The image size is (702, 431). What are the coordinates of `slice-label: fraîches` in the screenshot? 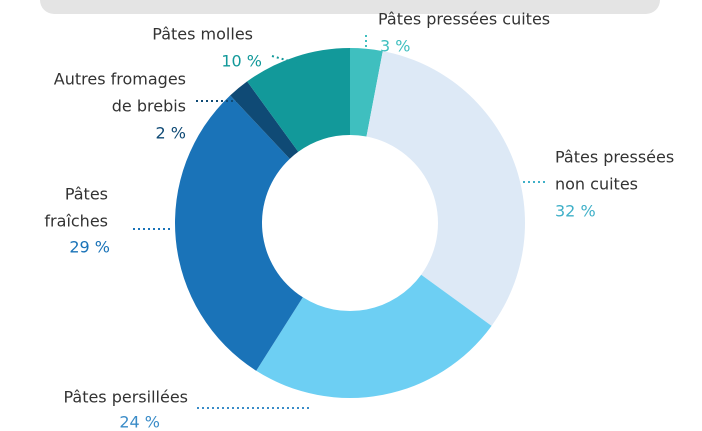 It's located at (76, 221).